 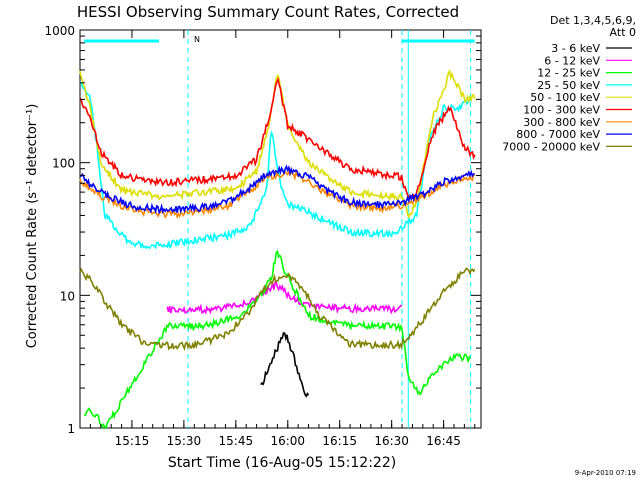 What do you see at coordinates (561, 122) in the screenshot?
I see `legend-label: 300 - 800 keV` at bounding box center [561, 122].